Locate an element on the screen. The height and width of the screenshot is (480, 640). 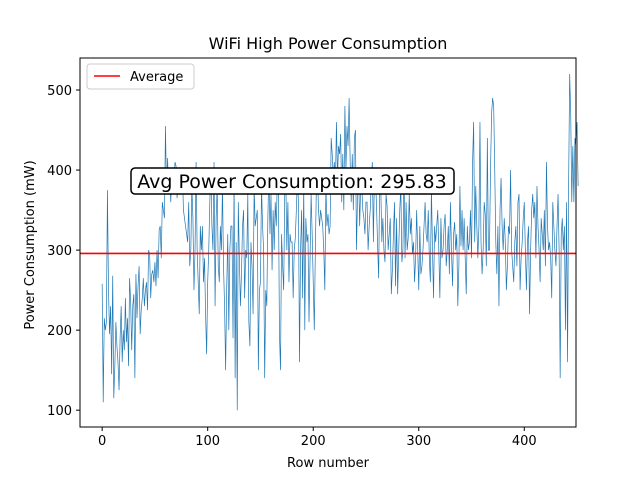
x-tick-label-300: 300 is located at coordinates (418, 441).